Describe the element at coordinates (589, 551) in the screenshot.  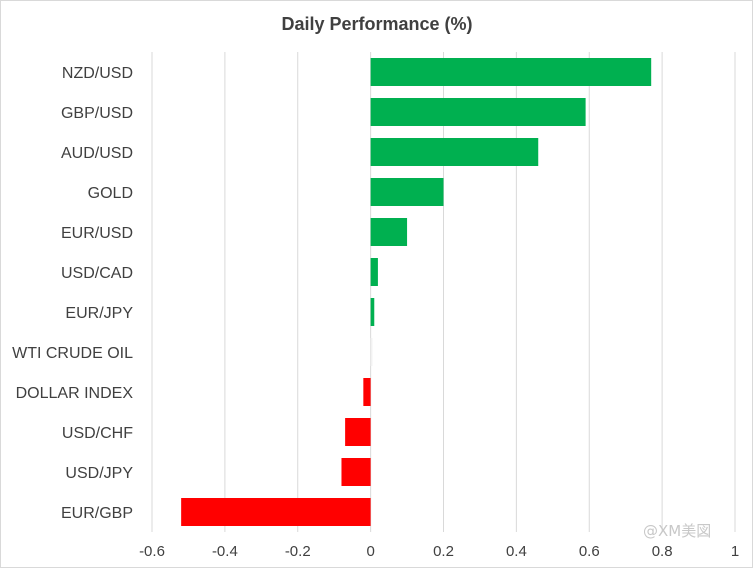
I see `x-tick-label: 0.6` at that location.